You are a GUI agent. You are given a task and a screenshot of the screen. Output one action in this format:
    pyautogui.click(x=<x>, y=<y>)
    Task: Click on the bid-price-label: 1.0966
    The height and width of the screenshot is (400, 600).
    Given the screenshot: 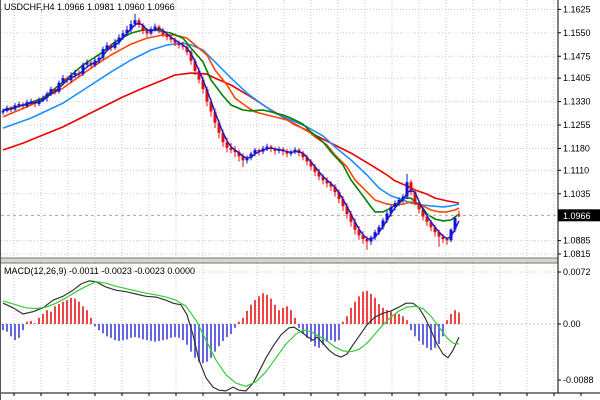 What is the action you would take?
    pyautogui.click(x=577, y=216)
    